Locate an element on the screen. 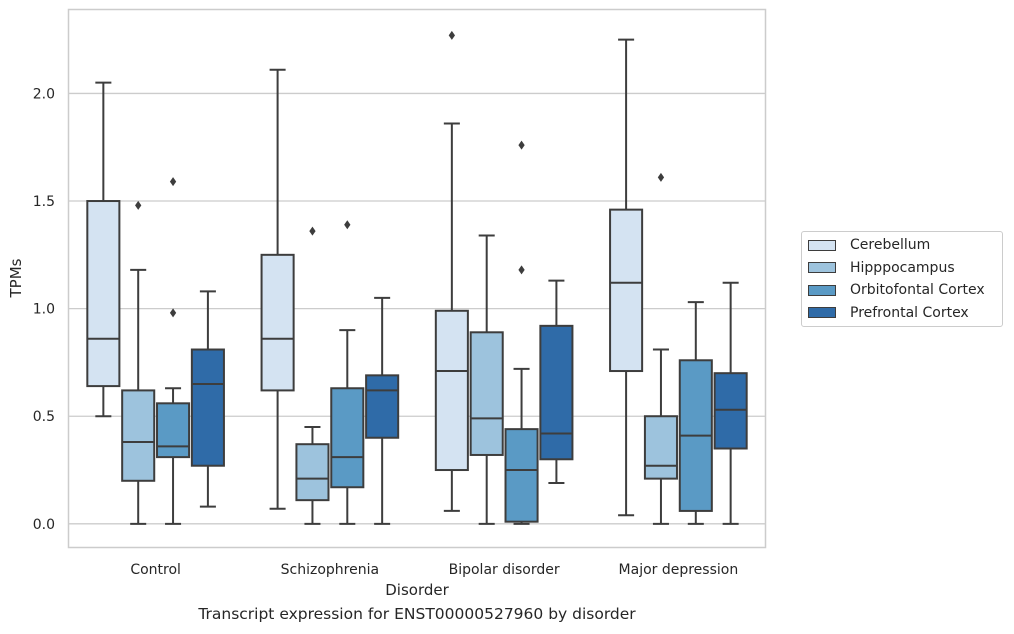 This screenshot has width=1014, height=634. legend-item: Prefrontal Cortex is located at coordinates (888, 313).